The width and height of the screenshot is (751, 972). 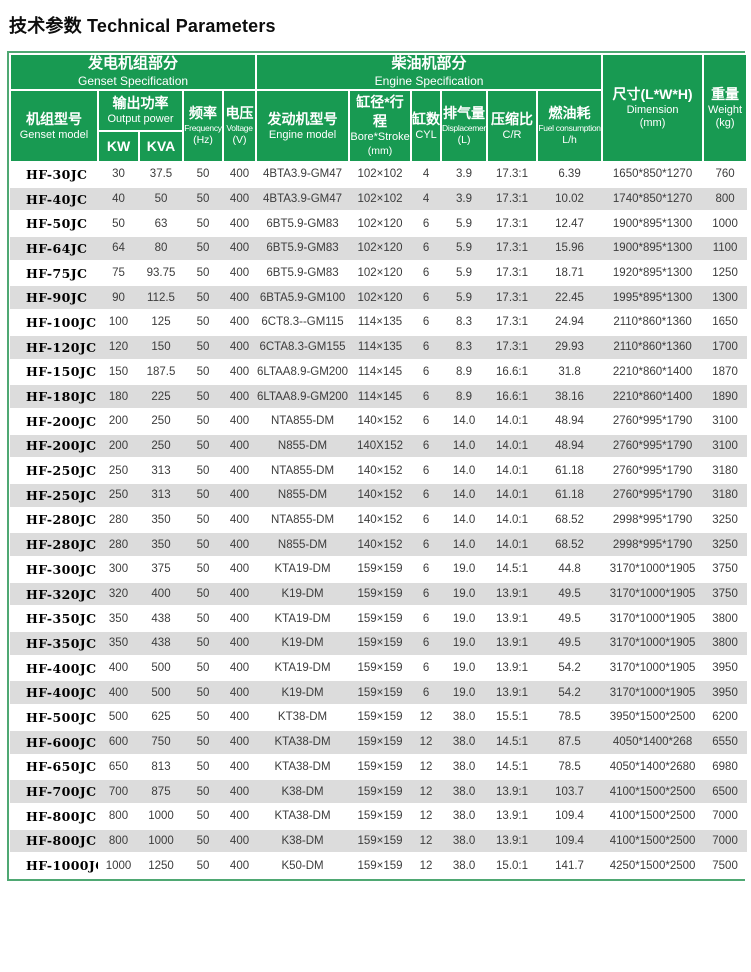 What do you see at coordinates (725, 644) in the screenshot?
I see `weight-cell: 3800` at bounding box center [725, 644].